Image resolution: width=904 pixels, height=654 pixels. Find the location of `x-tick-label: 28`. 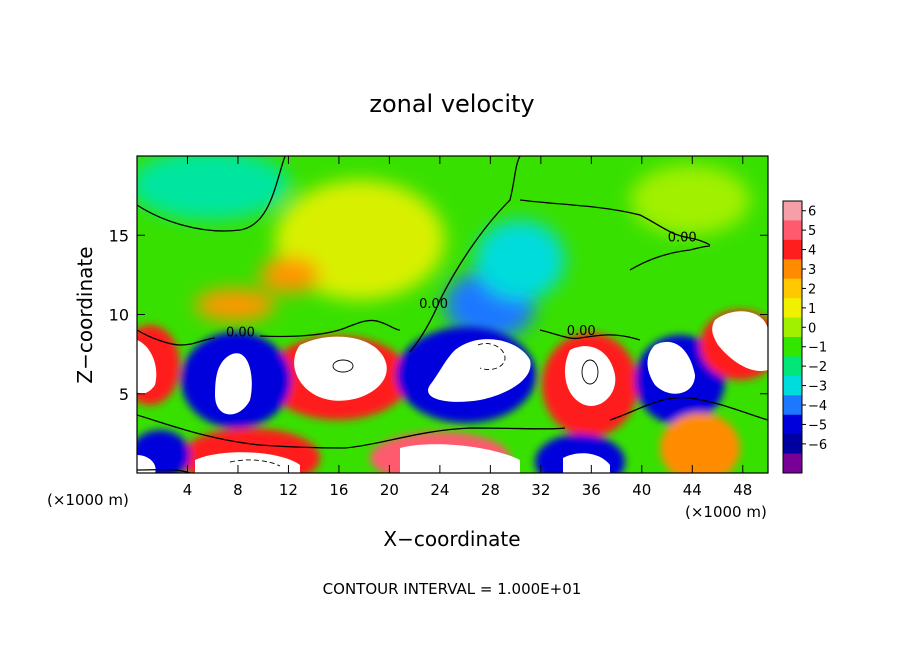

x-tick-label: 28 is located at coordinates (490, 490).